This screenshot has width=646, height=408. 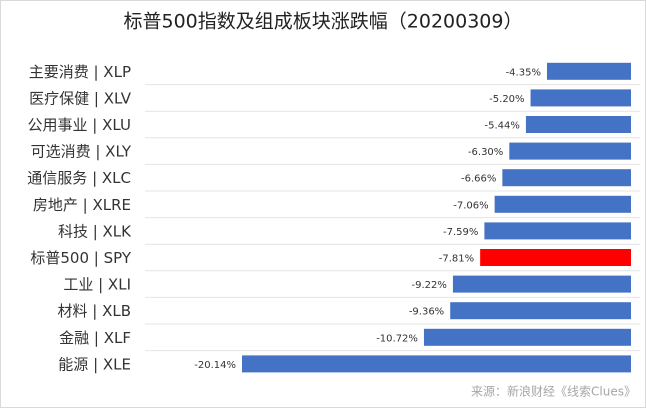 I want to click on category-label: 医疗保健 | XLV, so click(x=80, y=98).